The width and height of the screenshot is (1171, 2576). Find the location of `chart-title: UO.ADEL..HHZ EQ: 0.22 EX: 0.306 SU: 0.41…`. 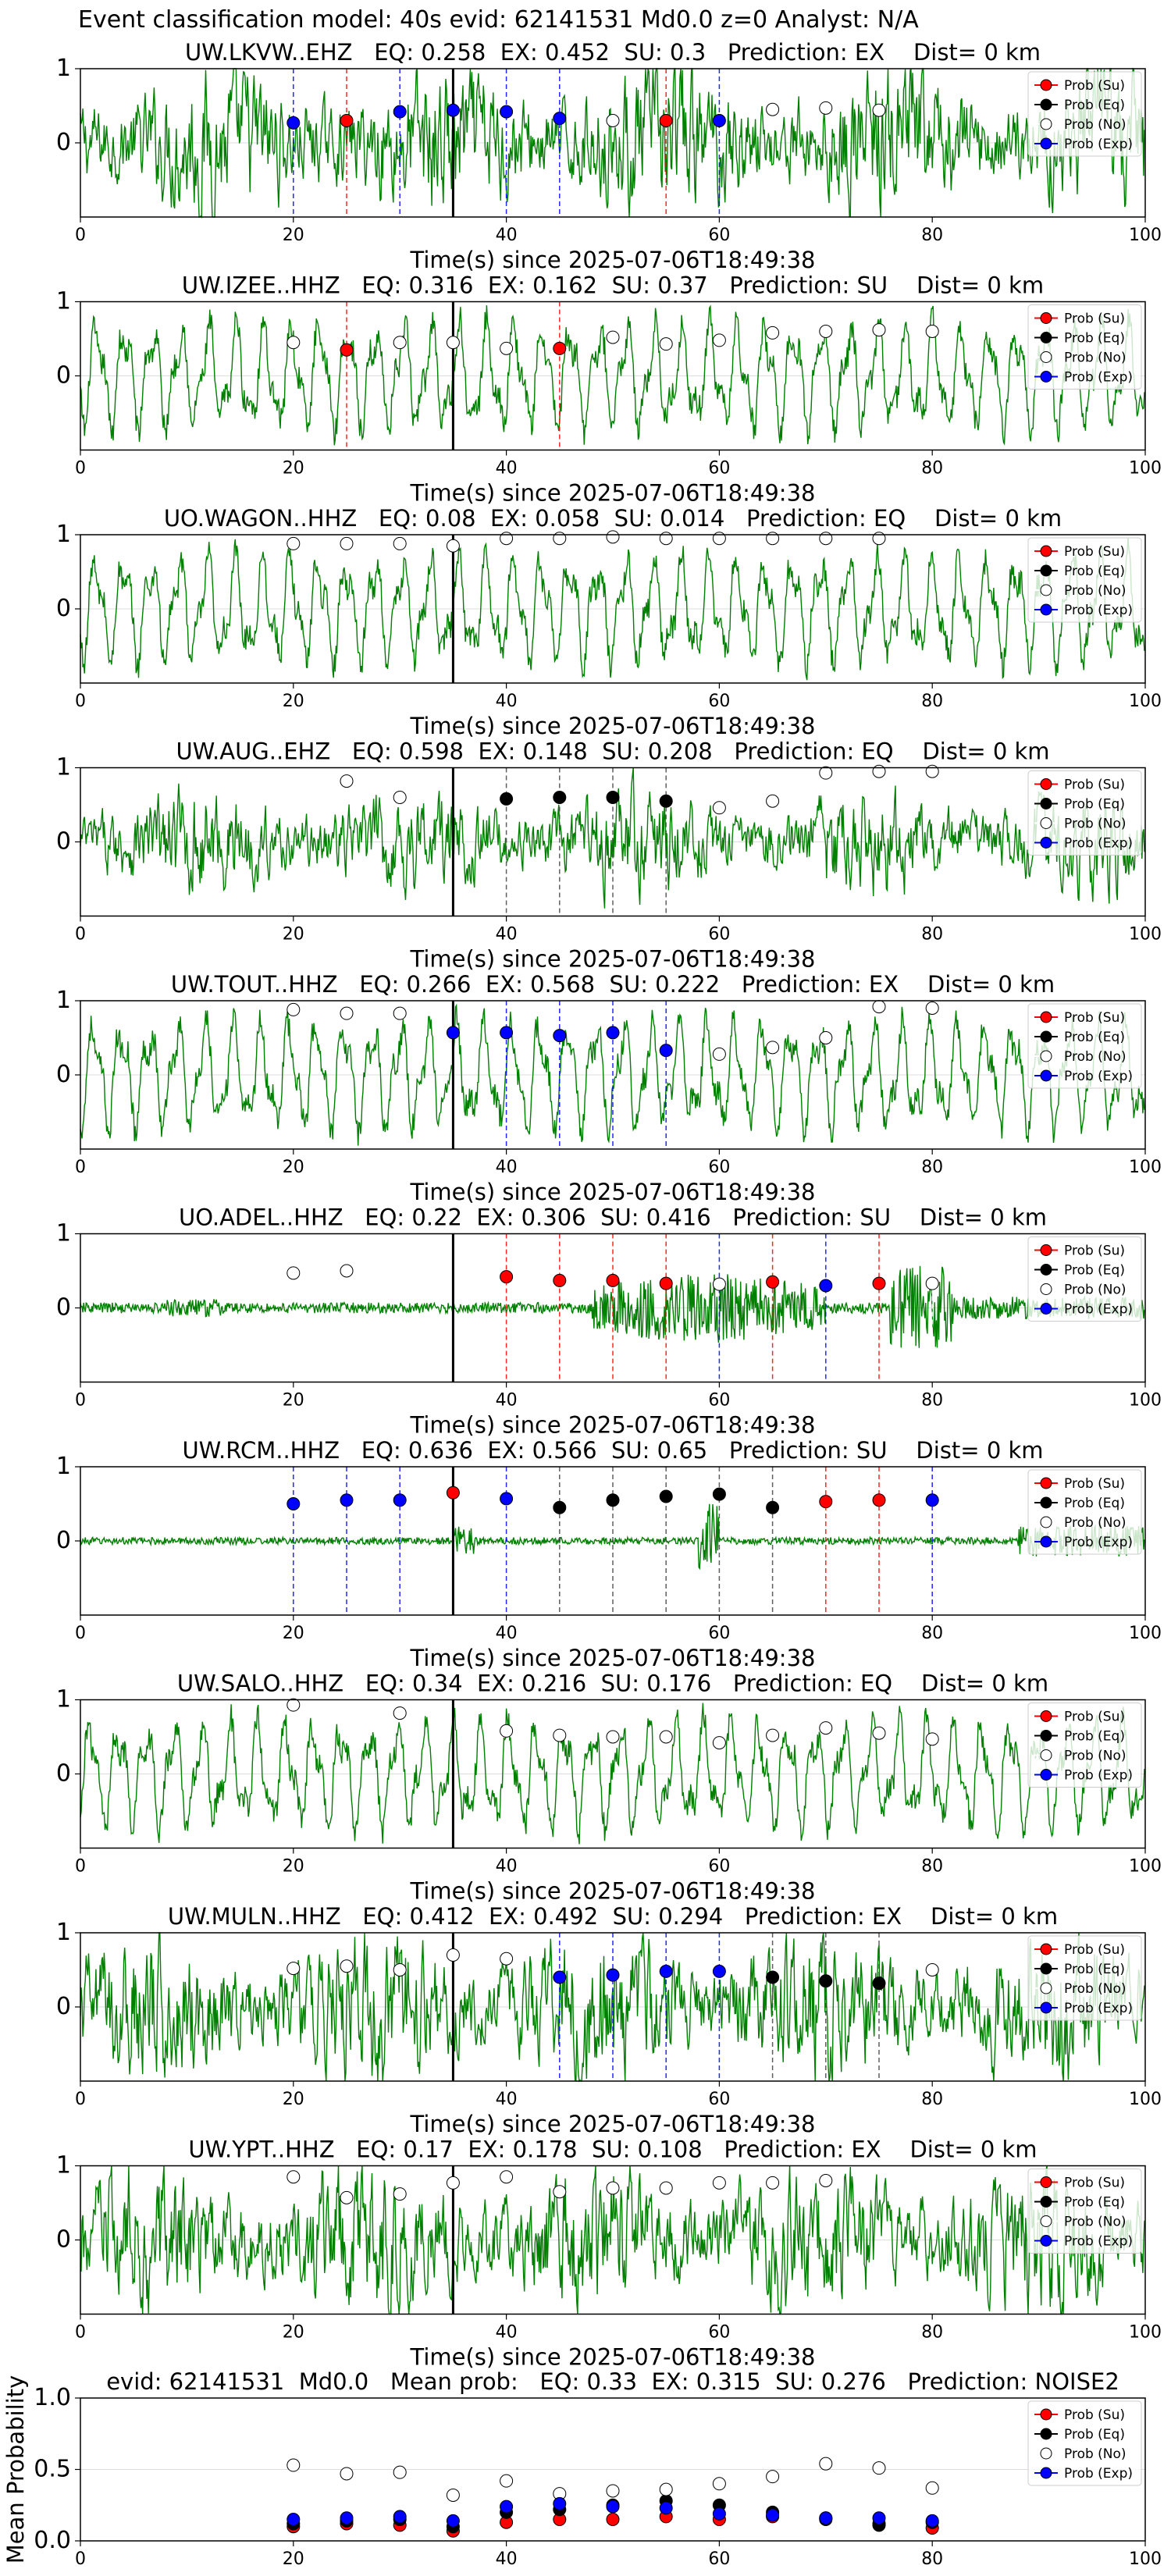

chart-title: UO.ADEL..HHZ EQ: 0.22 EX: 0.306 SU: 0.41… is located at coordinates (613, 1217).